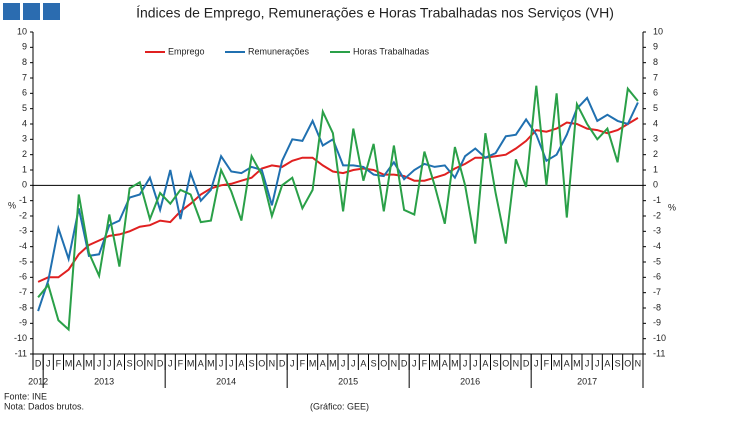  I want to click on y-tick-label: 9, so click(24, 47).